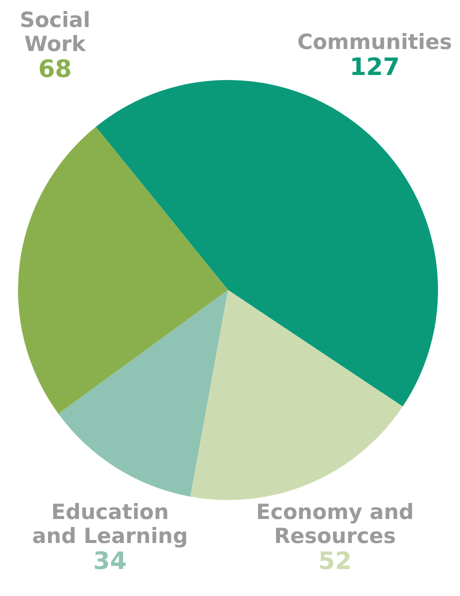 Image resolution: width=460 pixels, height=596 pixels. I want to click on data-label: 52, so click(335, 561).